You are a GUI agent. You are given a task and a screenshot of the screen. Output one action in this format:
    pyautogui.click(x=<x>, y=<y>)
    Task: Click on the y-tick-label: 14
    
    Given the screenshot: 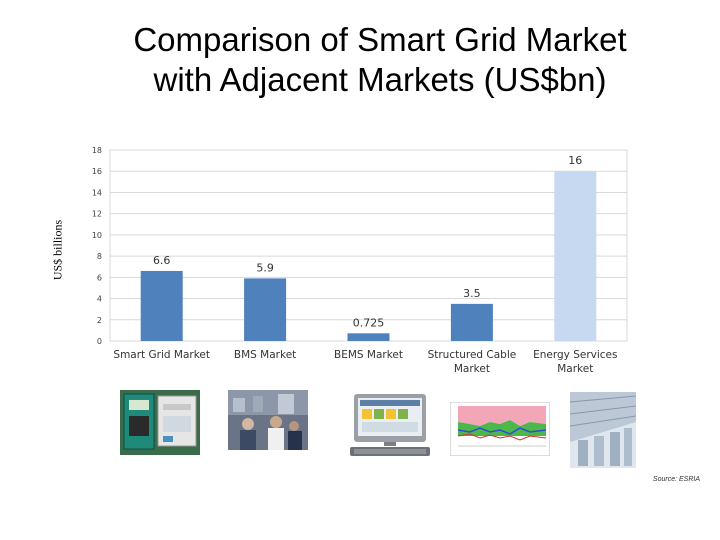 What is the action you would take?
    pyautogui.click(x=97, y=192)
    